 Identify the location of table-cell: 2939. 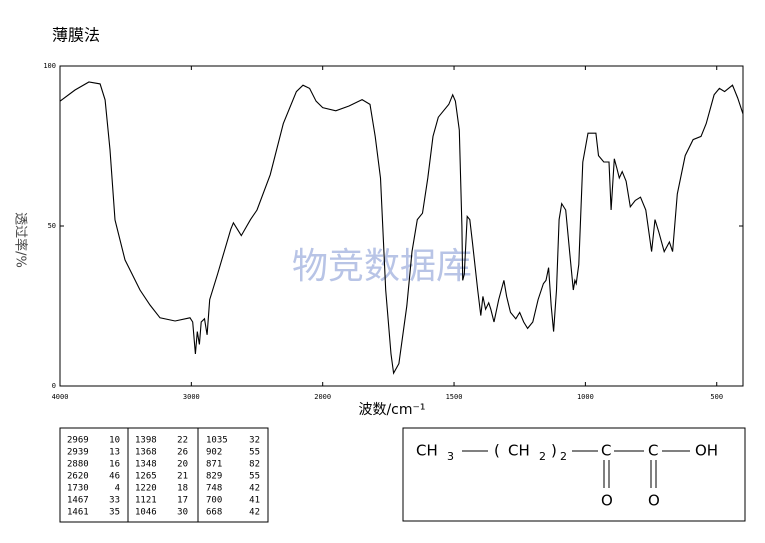
(78, 453).